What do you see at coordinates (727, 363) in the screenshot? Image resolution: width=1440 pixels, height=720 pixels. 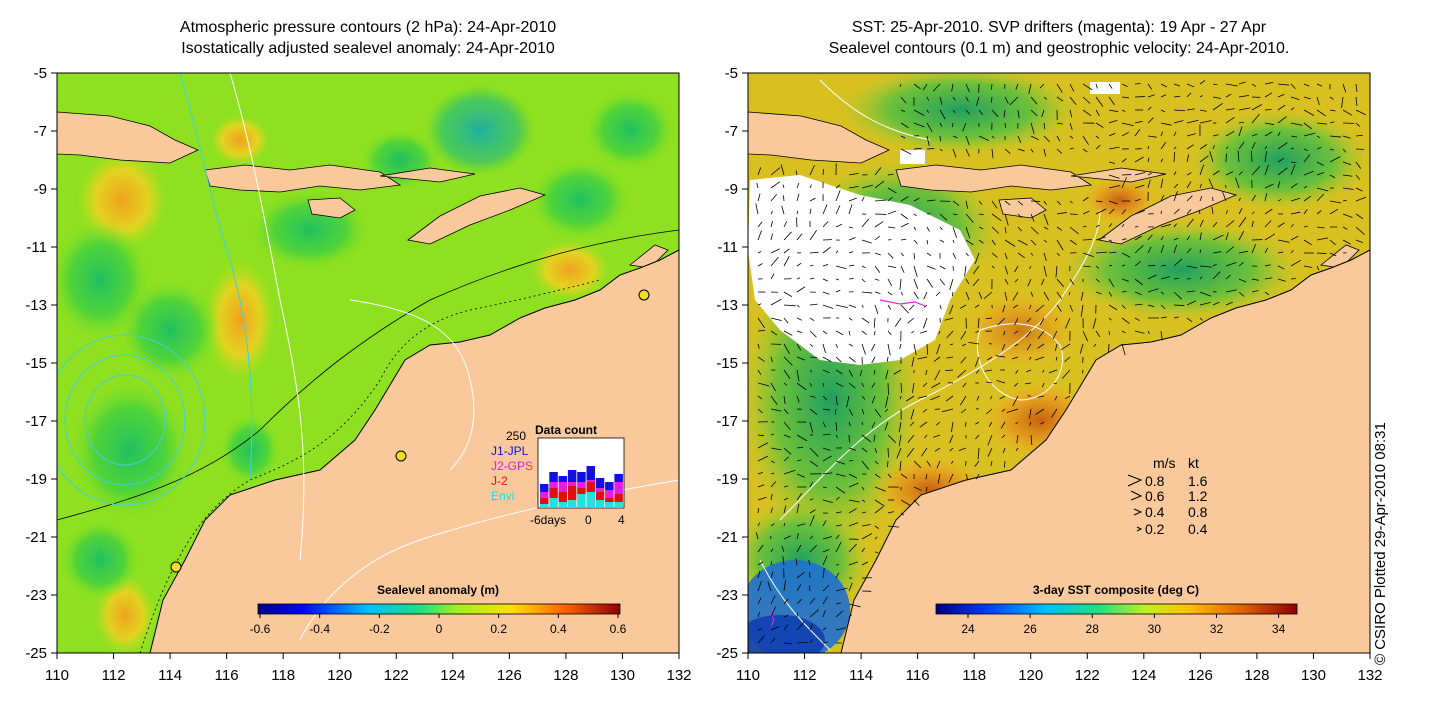 I see `right-y-tick-label: -15` at bounding box center [727, 363].